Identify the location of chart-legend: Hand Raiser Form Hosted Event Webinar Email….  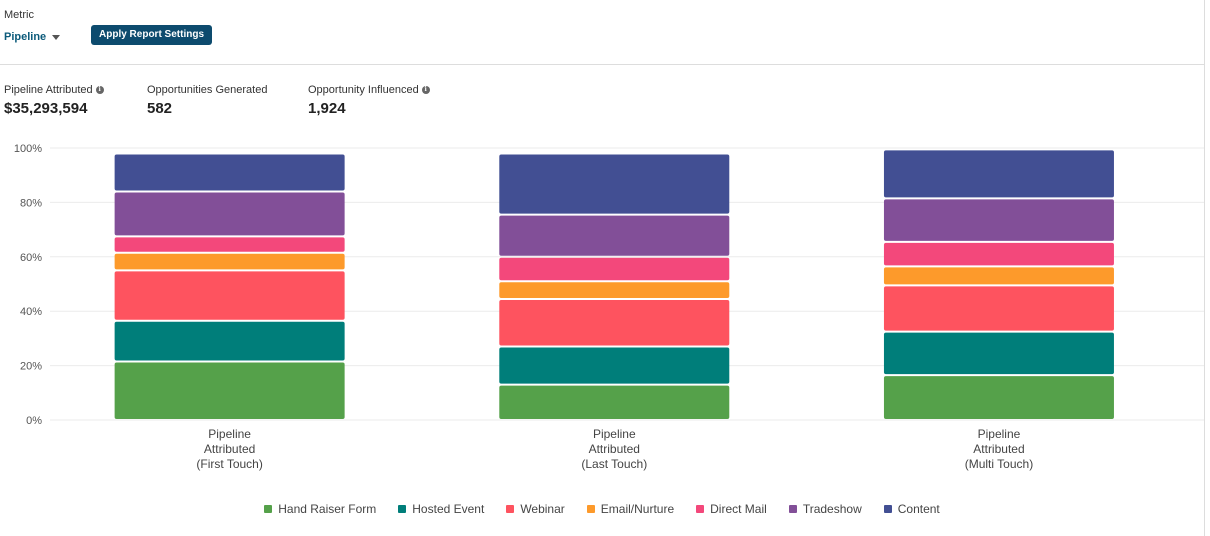
(602, 509).